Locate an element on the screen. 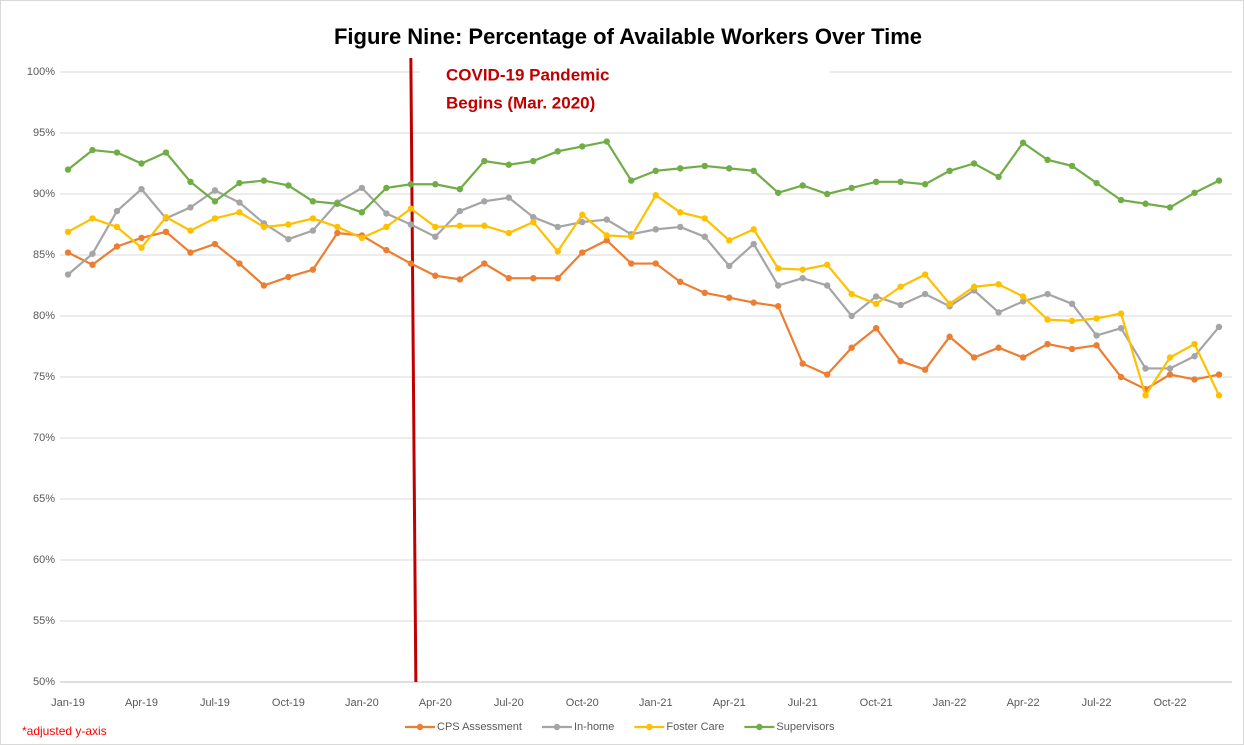 The width and height of the screenshot is (1244, 745). legend-marker is located at coordinates (557, 727).